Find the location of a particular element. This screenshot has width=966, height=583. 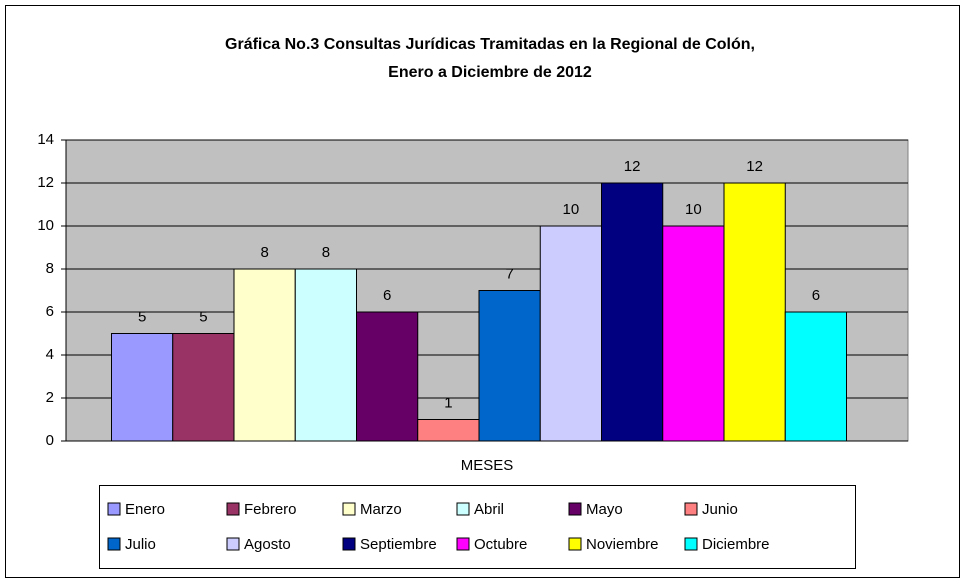

legend is located at coordinates (477, 527).